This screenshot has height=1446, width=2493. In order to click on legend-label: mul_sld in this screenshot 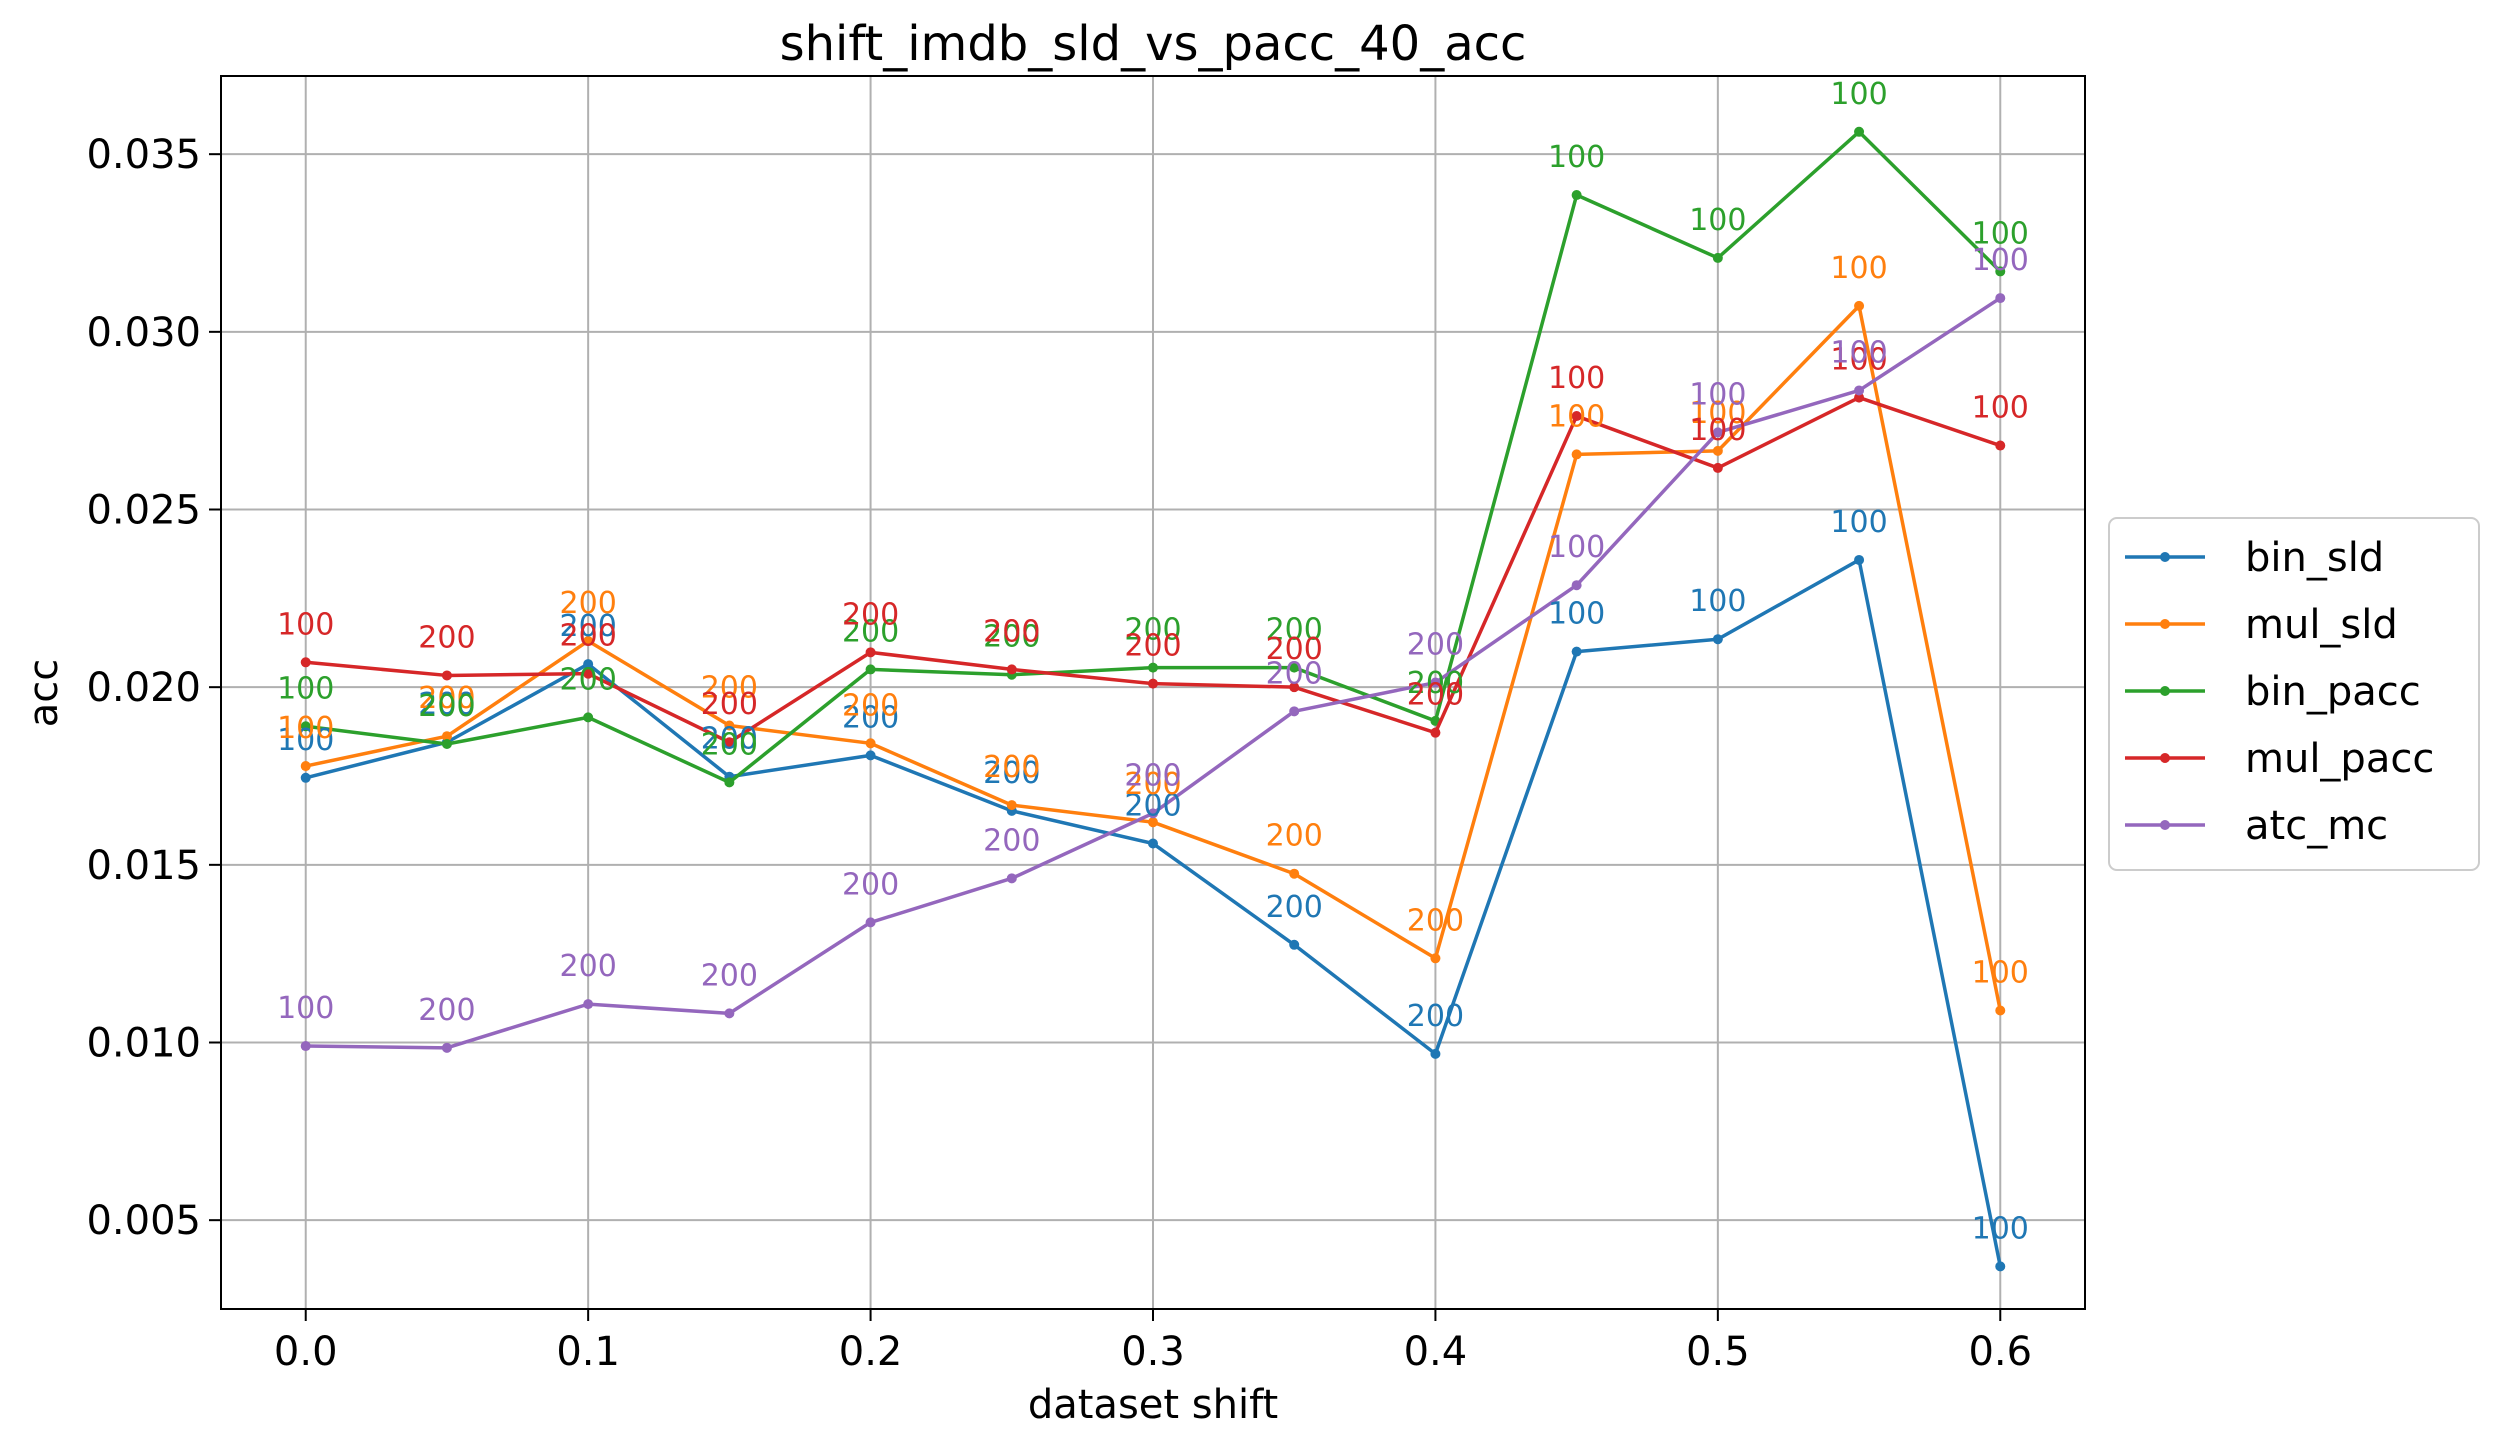, I will do `click(2321, 625)`.